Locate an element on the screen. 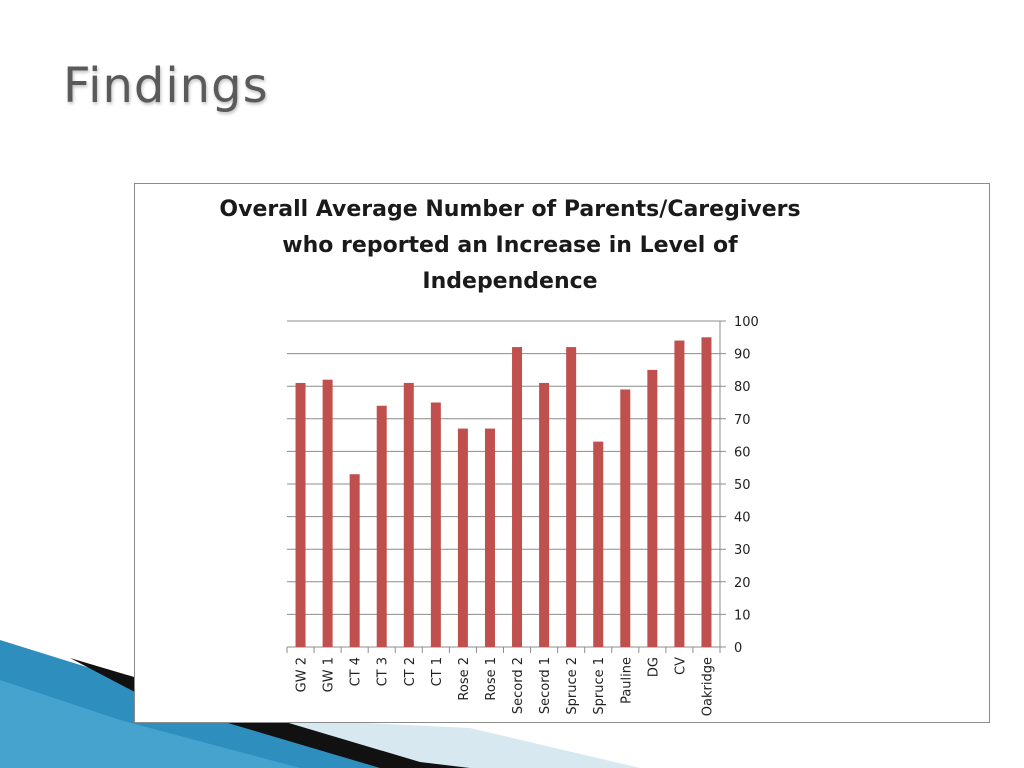  y-tick-label: 100 is located at coordinates (746, 322).